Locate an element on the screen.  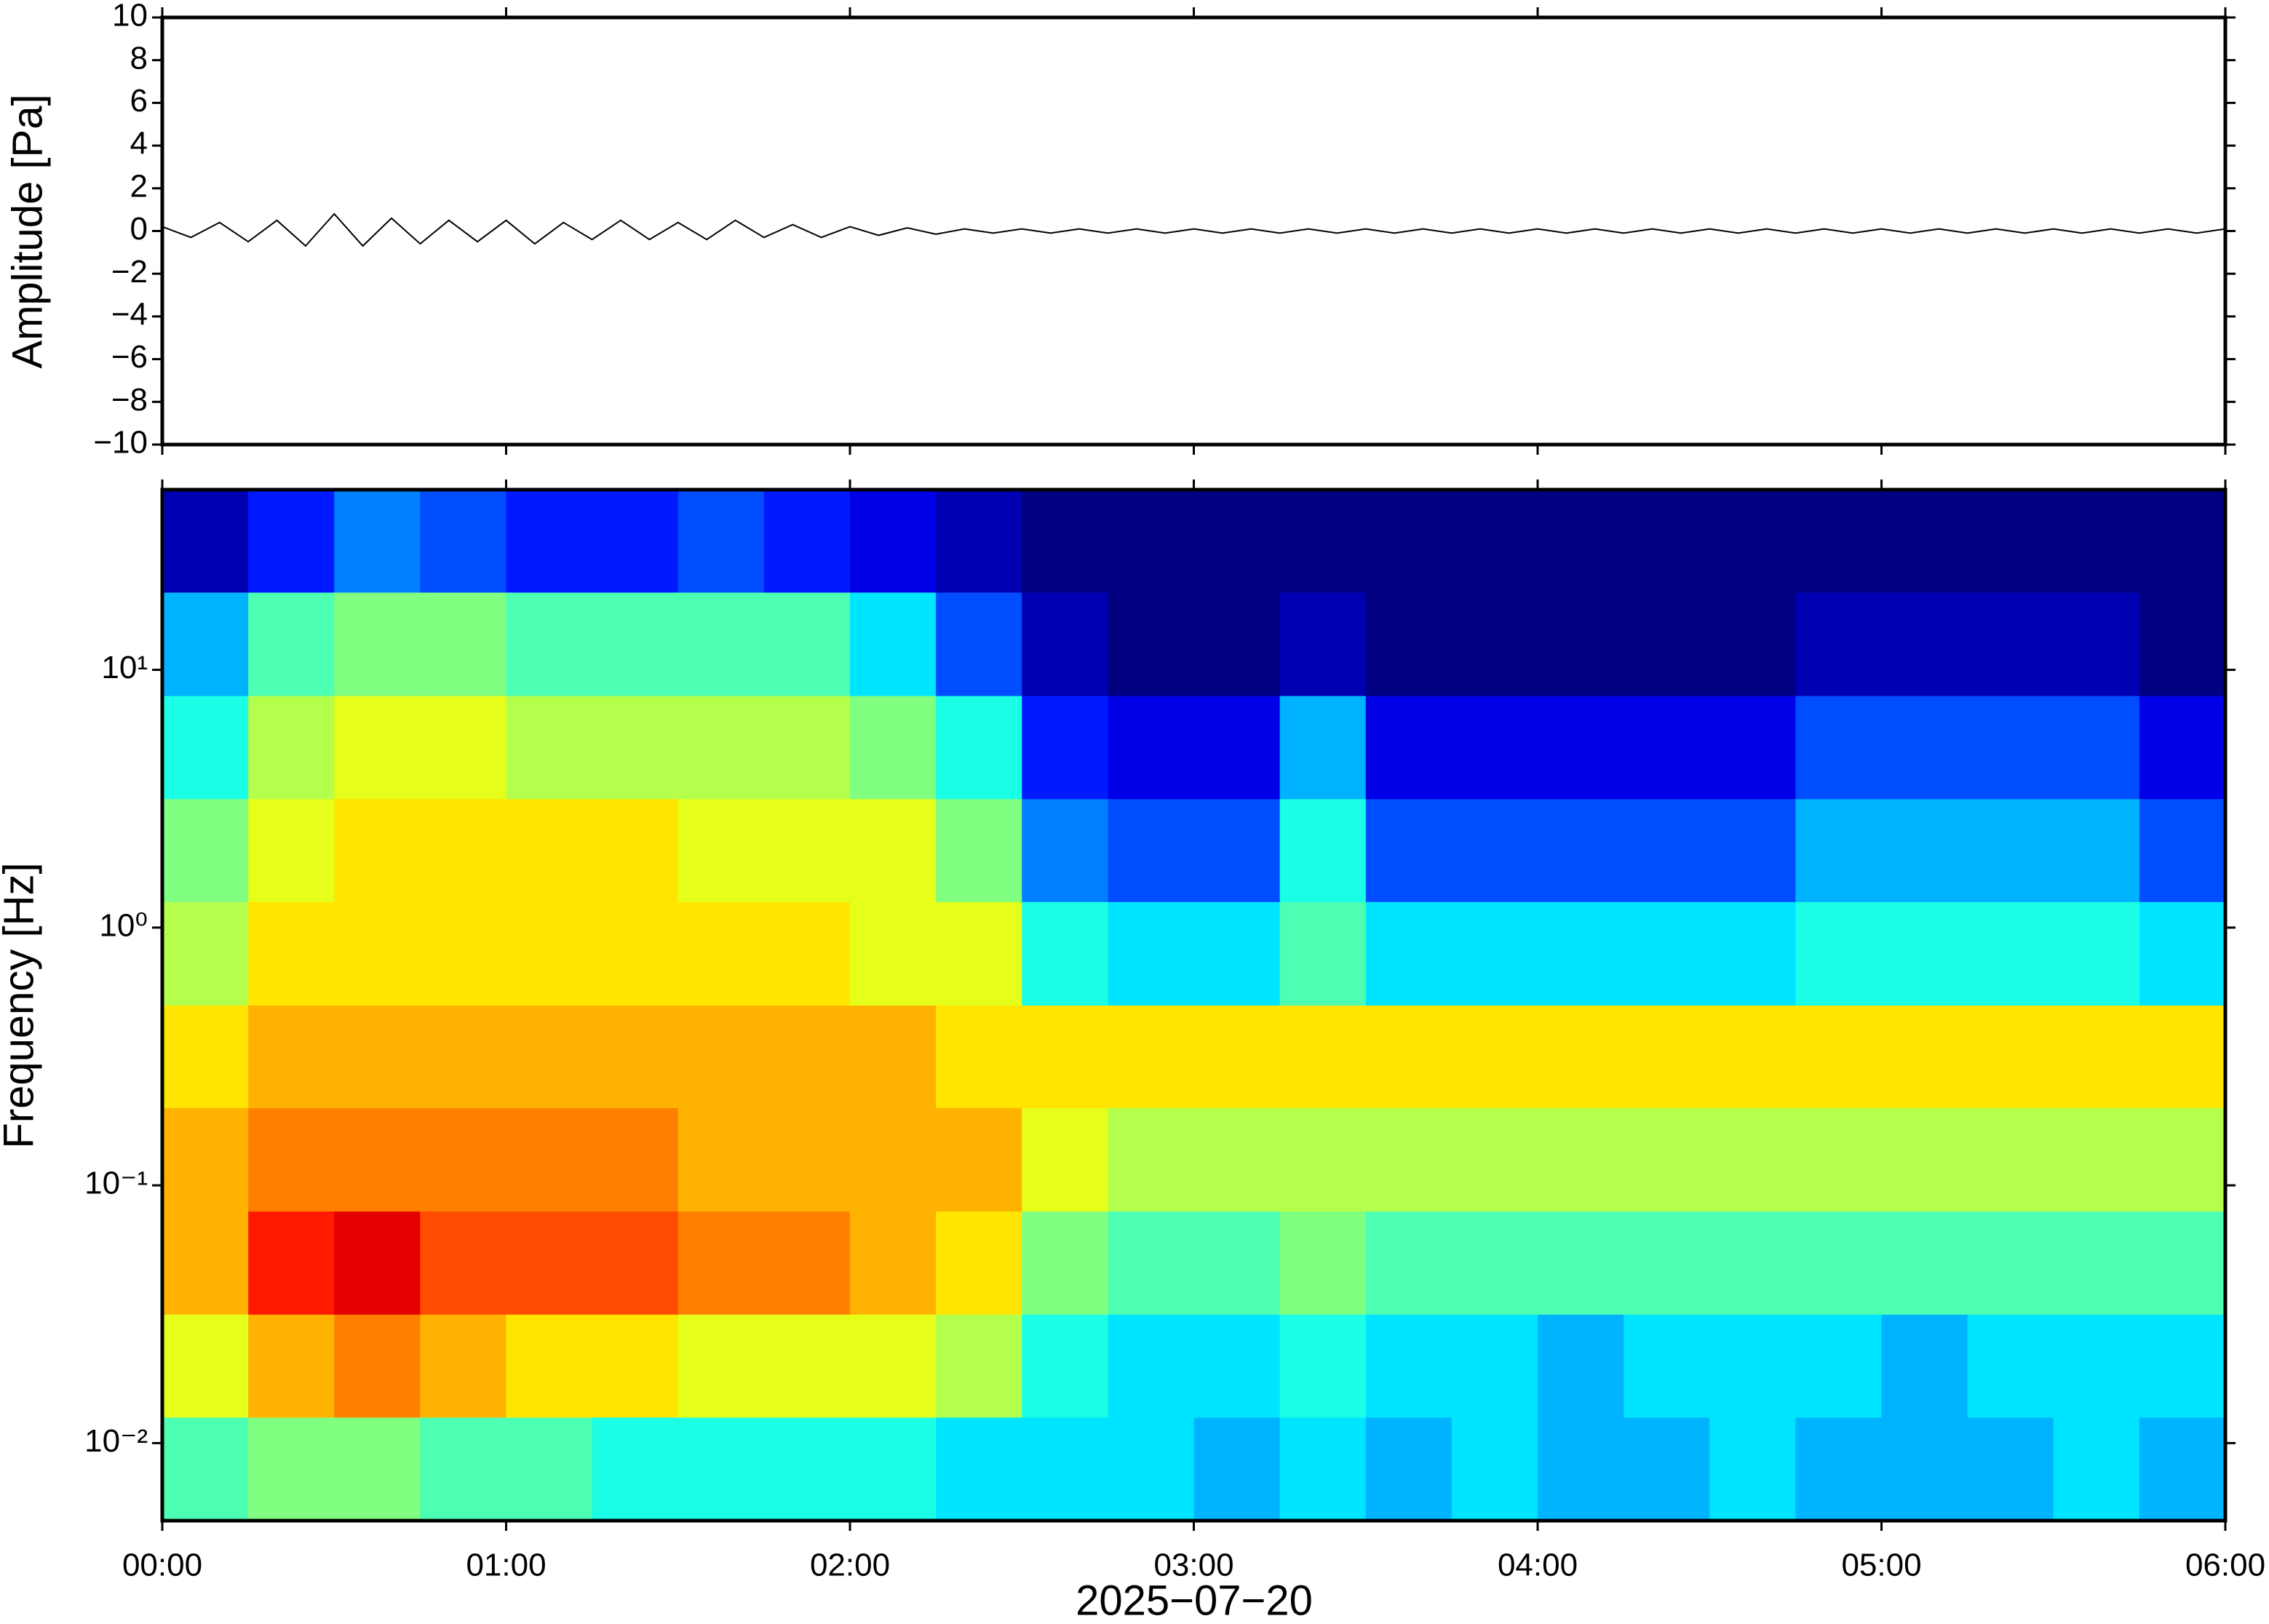
x-tick-label: 05:00 is located at coordinates (1881, 1565).